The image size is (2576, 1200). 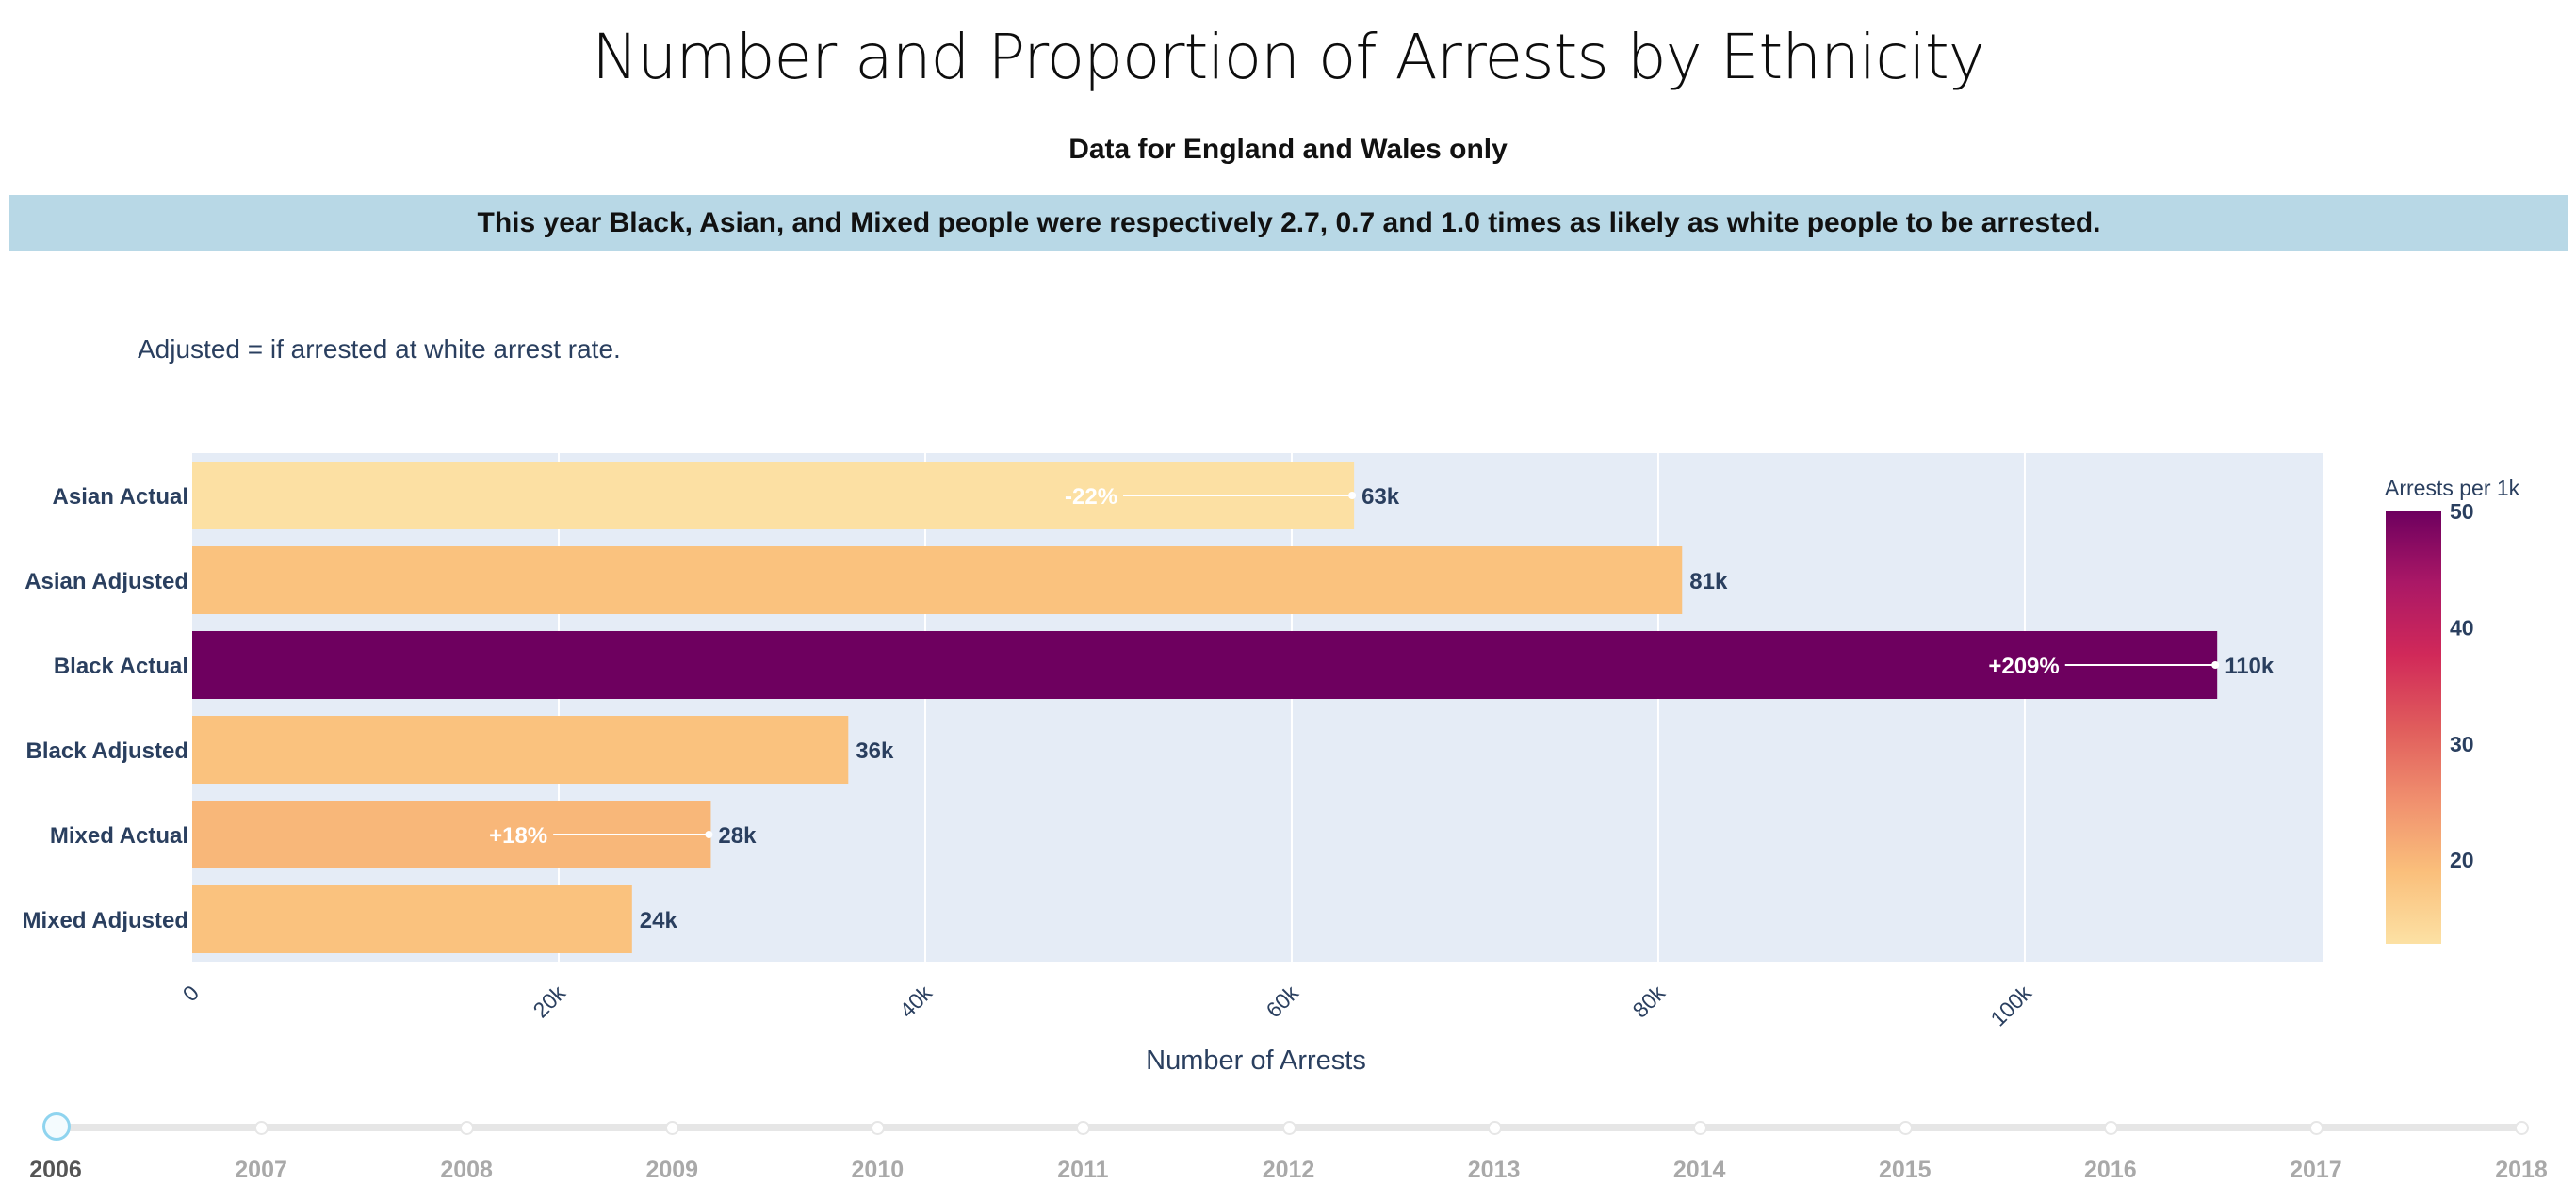 What do you see at coordinates (466, 1170) in the screenshot?
I see `slider-year-label: 2008` at bounding box center [466, 1170].